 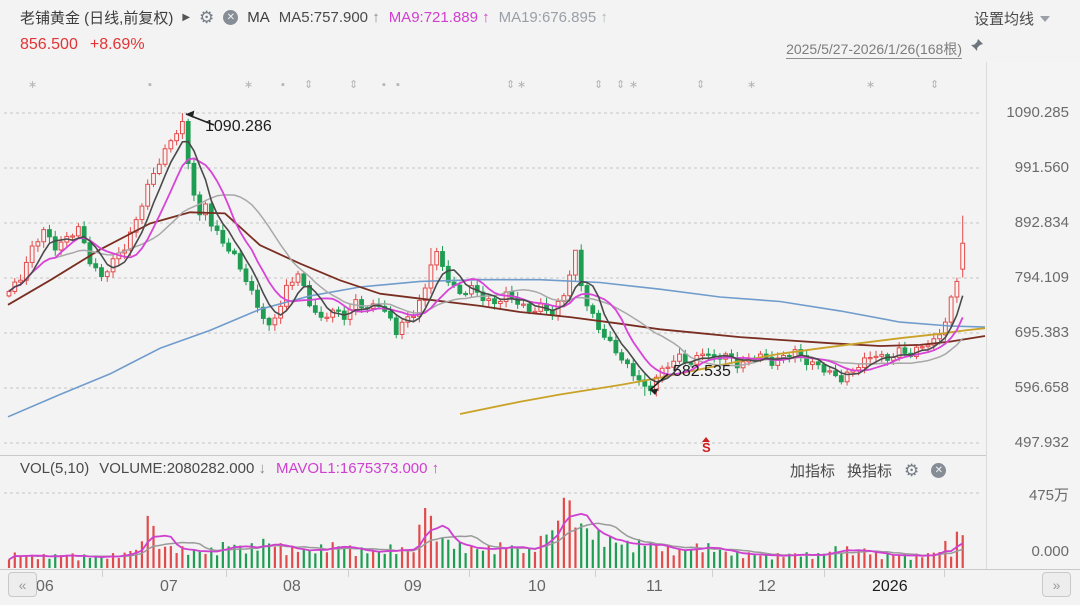 I want to click on price-tick-label: 794.109, so click(x=1041, y=277).